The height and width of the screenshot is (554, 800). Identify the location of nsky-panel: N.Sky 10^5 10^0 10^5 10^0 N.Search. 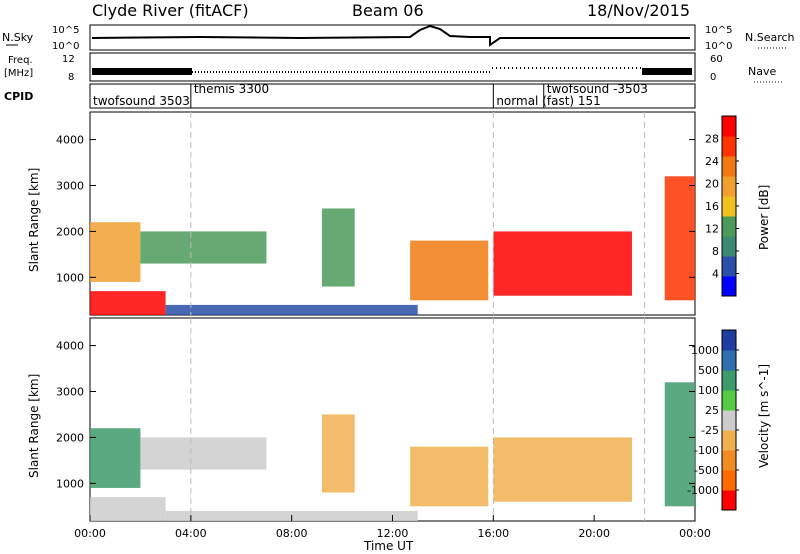
(398, 38).